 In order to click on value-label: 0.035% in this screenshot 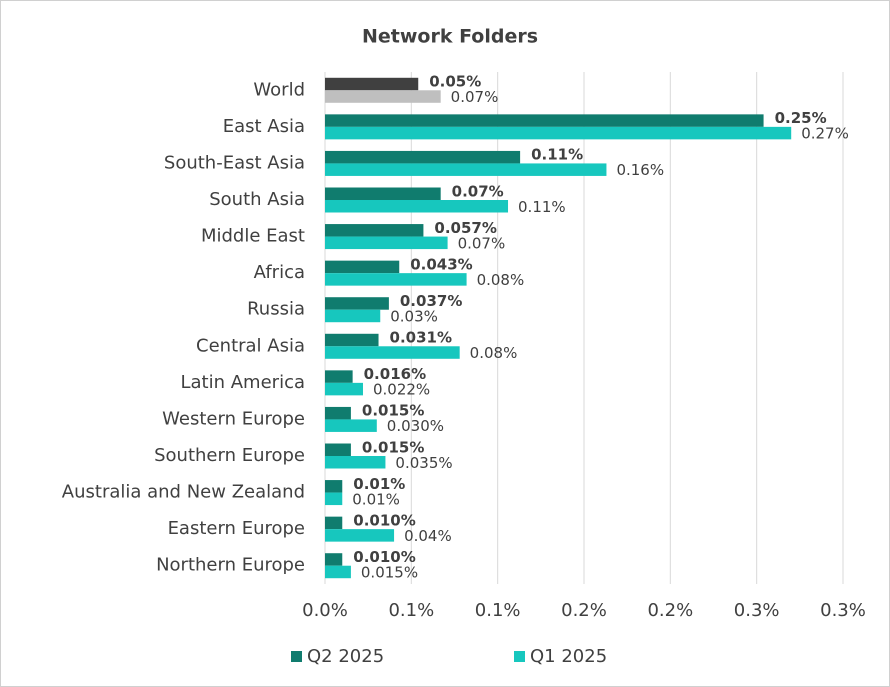, I will do `click(423, 463)`.